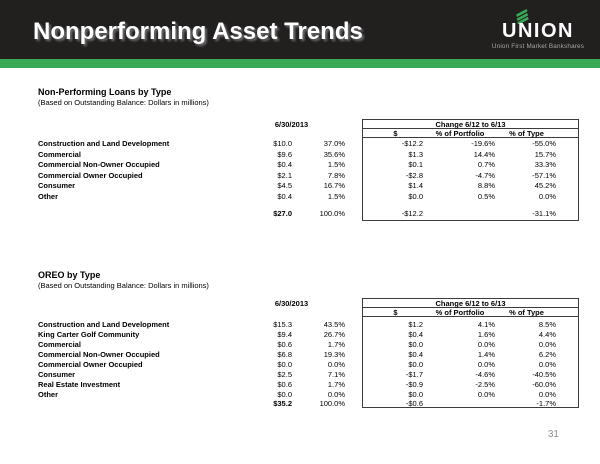  Describe the element at coordinates (89, 334) in the screenshot. I see `cell-label: King Carter Golf Community` at that location.